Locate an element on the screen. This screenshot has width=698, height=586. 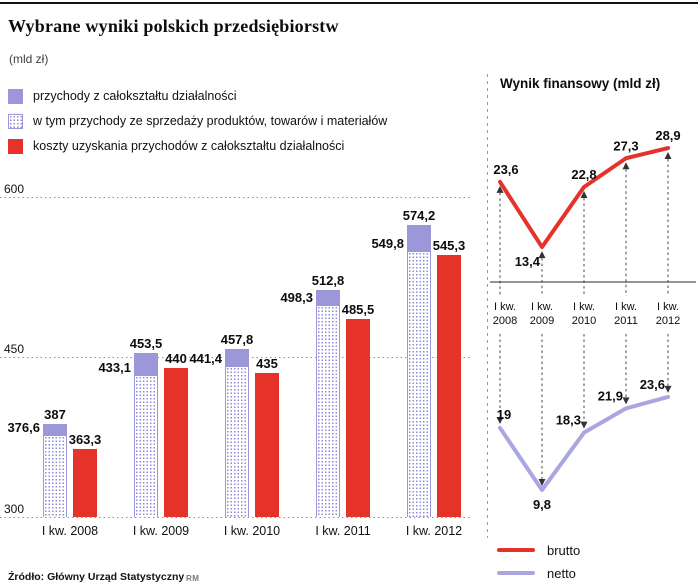
value-label-sales-revenue: 549,8 is located at coordinates (387, 243).